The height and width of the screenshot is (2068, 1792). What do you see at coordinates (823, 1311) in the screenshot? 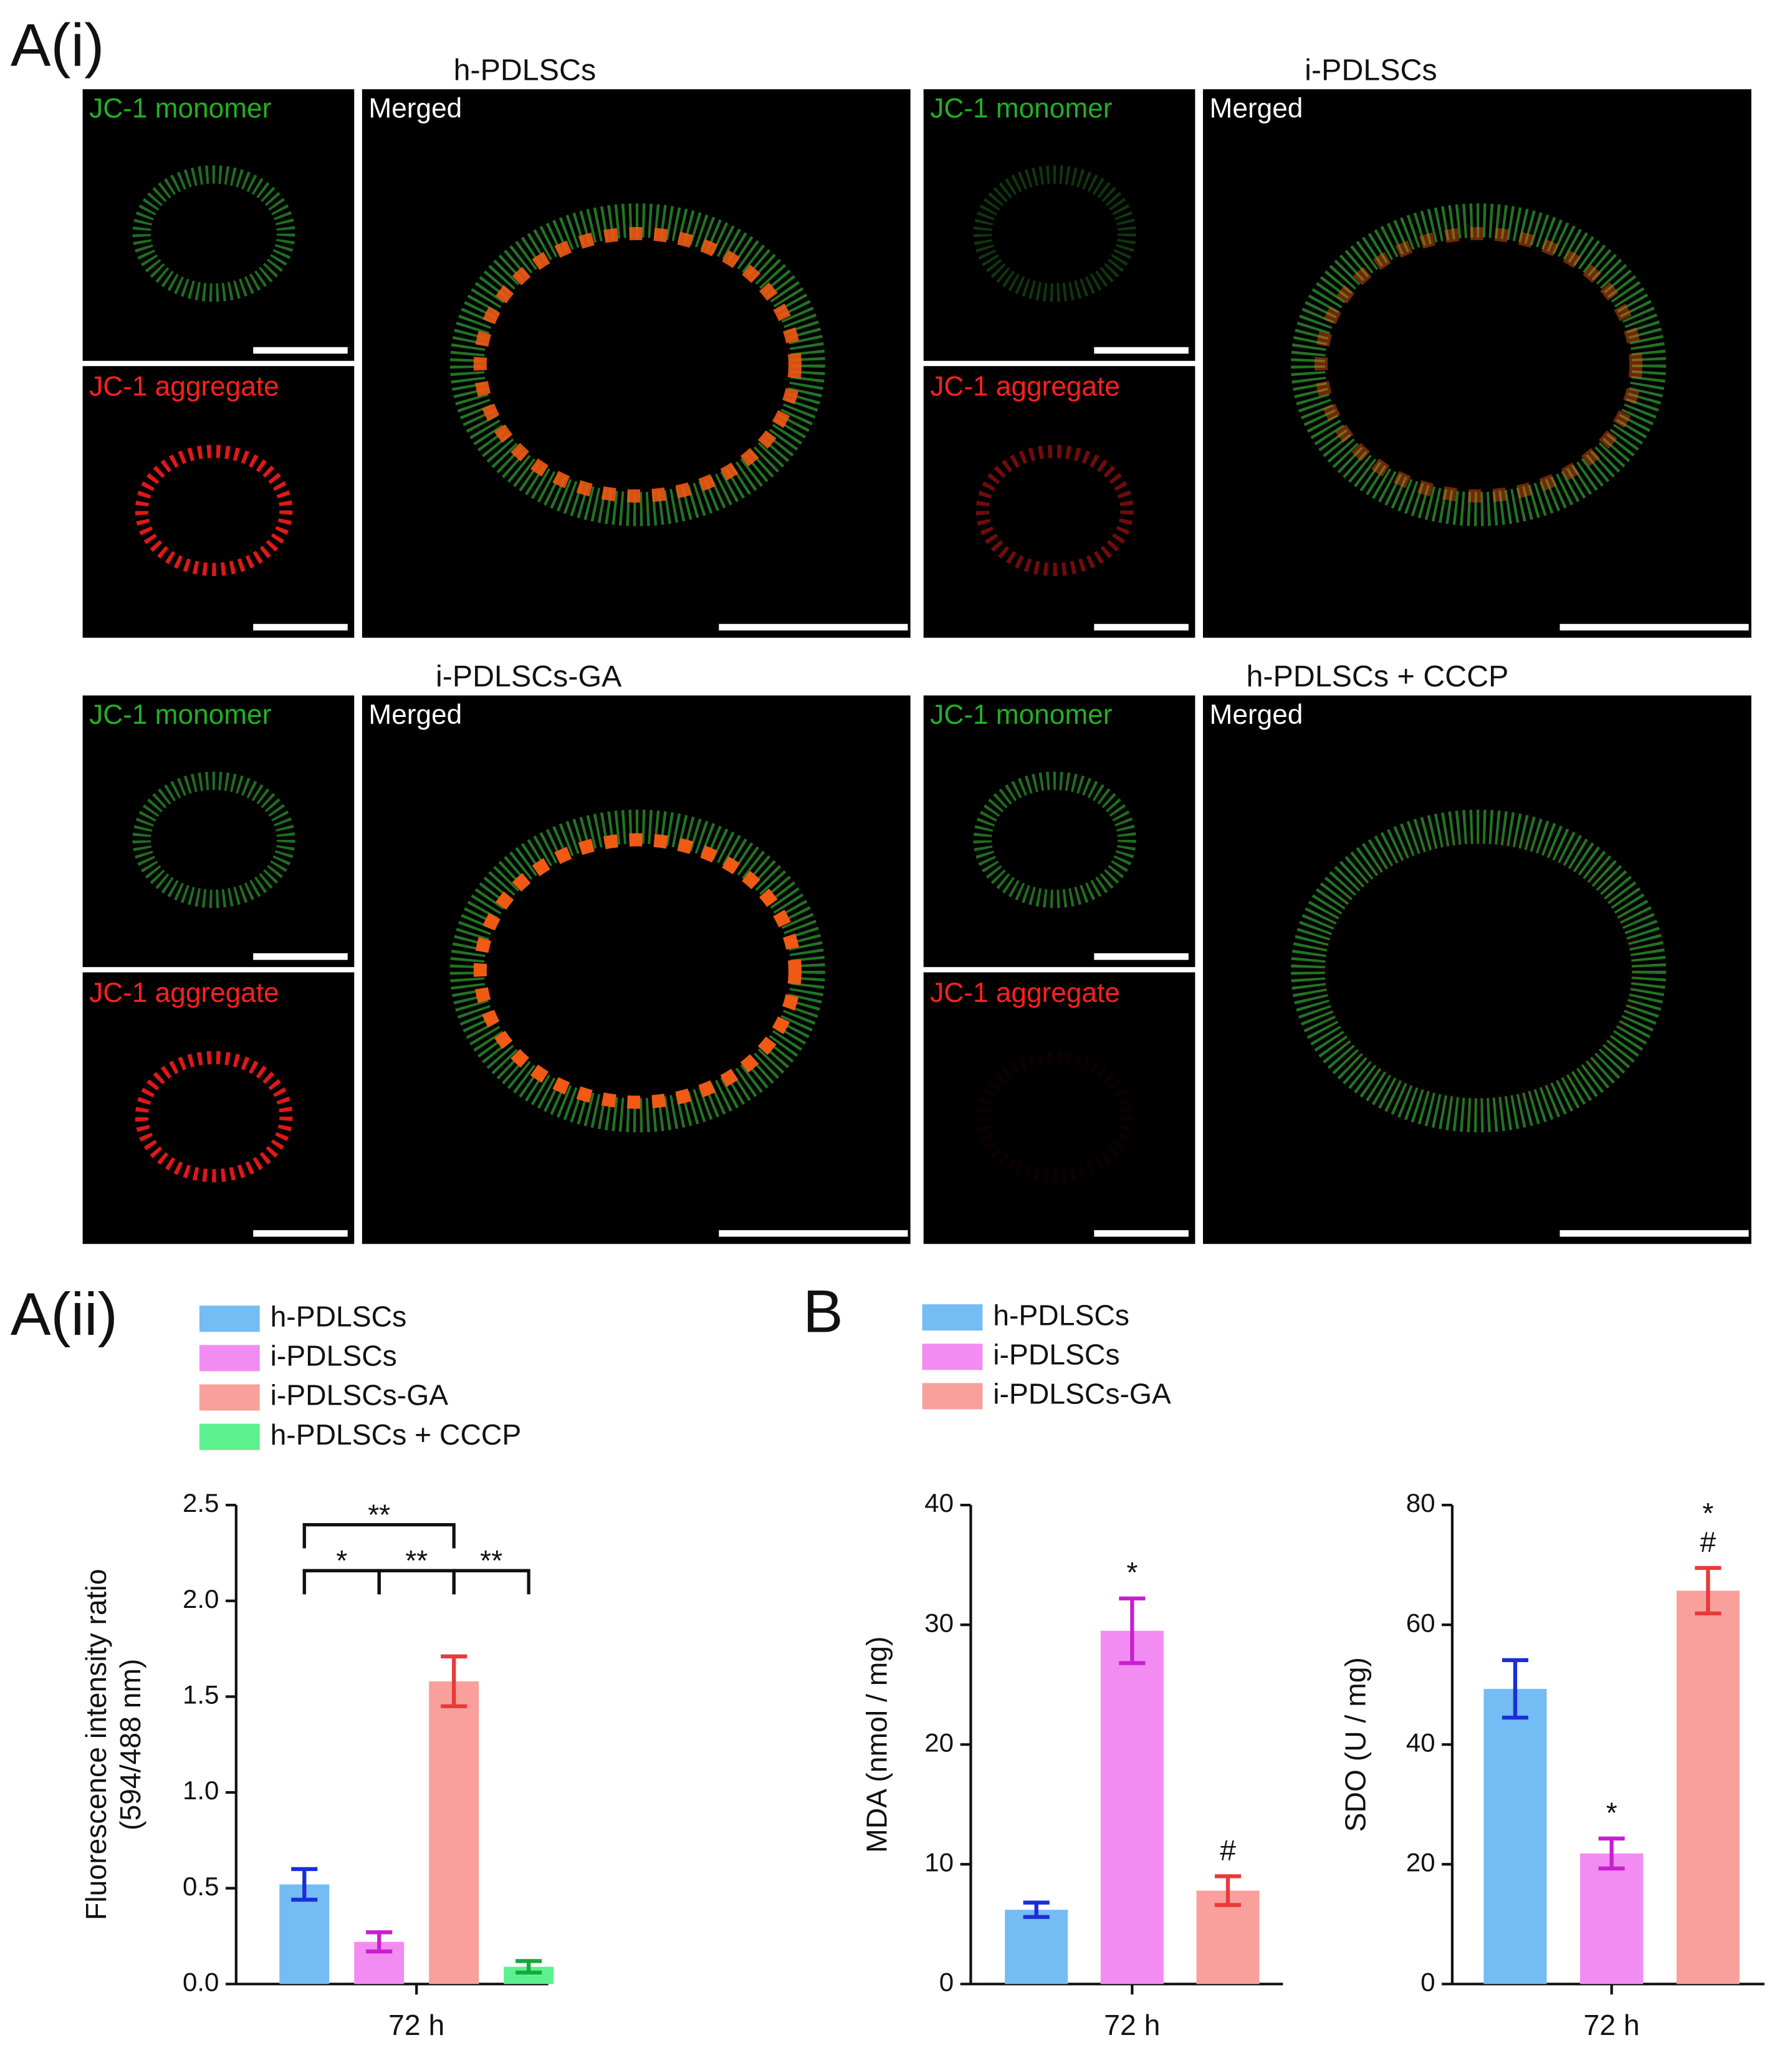
I see `panel-label: B` at bounding box center [823, 1311].